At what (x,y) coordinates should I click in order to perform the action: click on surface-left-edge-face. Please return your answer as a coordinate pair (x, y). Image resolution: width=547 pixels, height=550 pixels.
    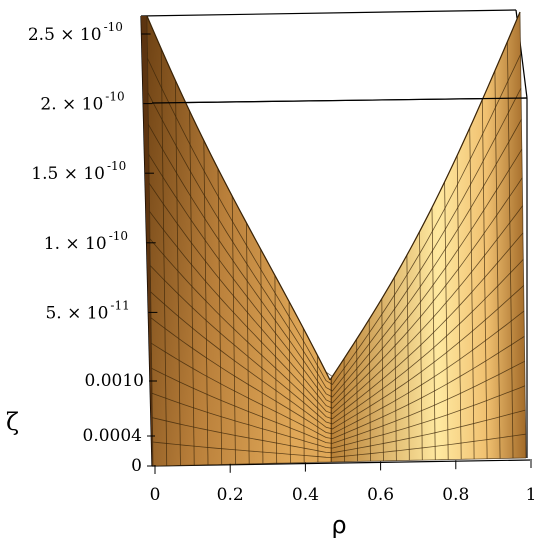
    Looking at the image, I should click on (147, 241).